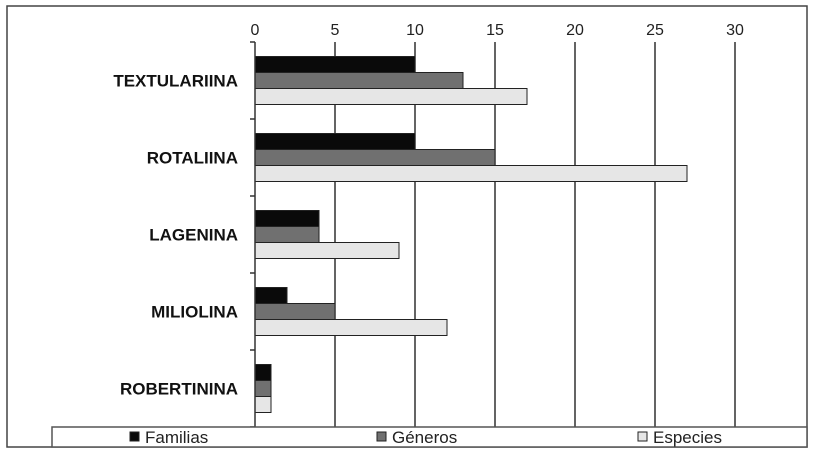  Describe the element at coordinates (642, 436) in the screenshot. I see `legend-swatch-especies` at that location.